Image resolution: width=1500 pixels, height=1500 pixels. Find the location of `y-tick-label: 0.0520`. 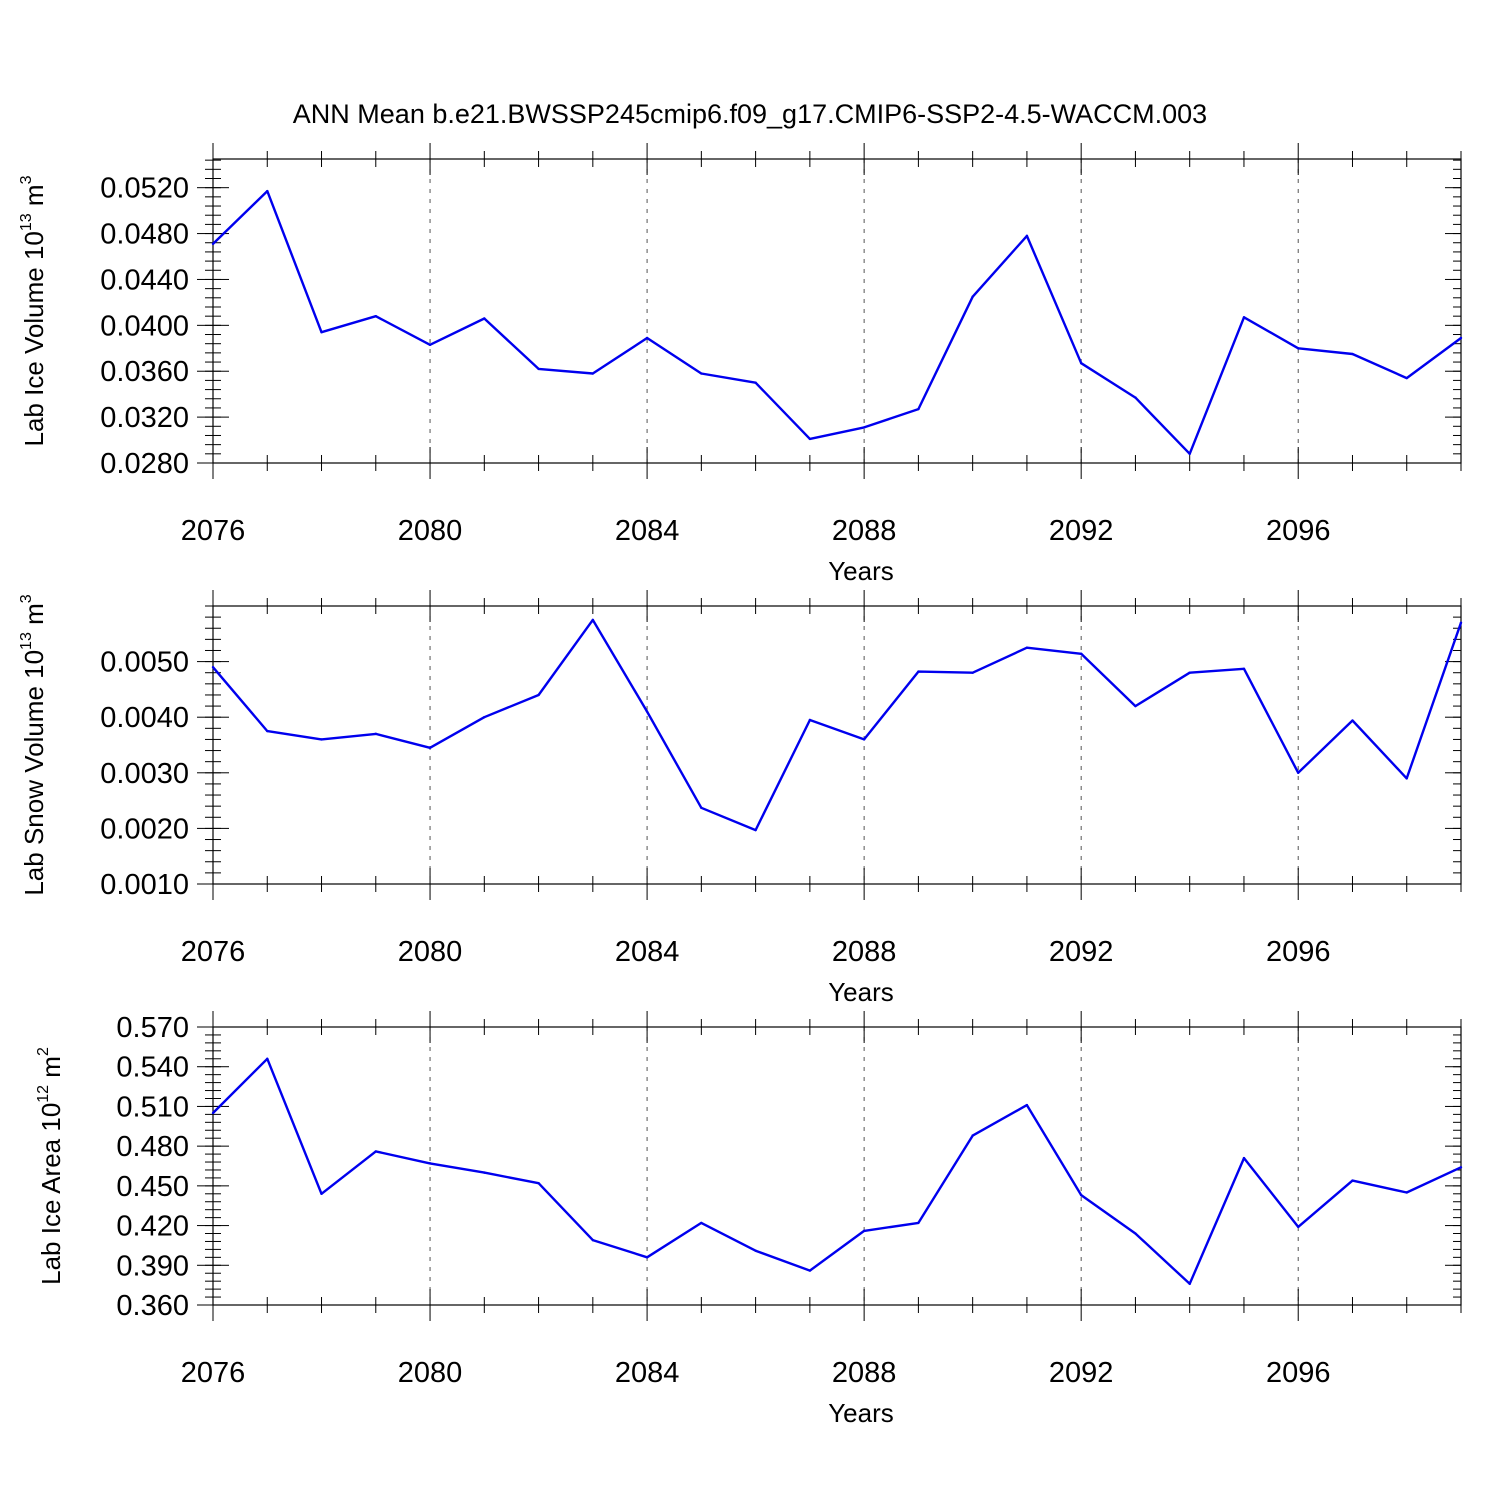

y-tick-label: 0.0520 is located at coordinates (144, 189).